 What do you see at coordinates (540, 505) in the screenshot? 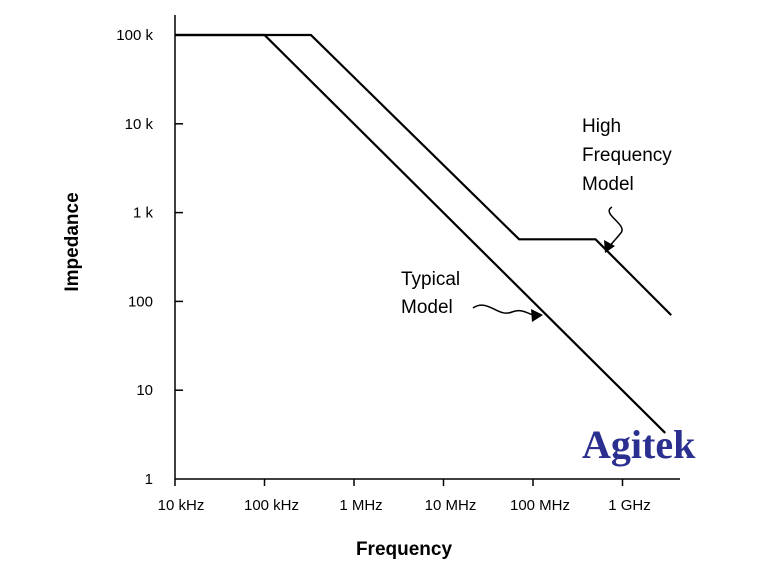
I see `x-tick-label: 100 MHz` at bounding box center [540, 505].